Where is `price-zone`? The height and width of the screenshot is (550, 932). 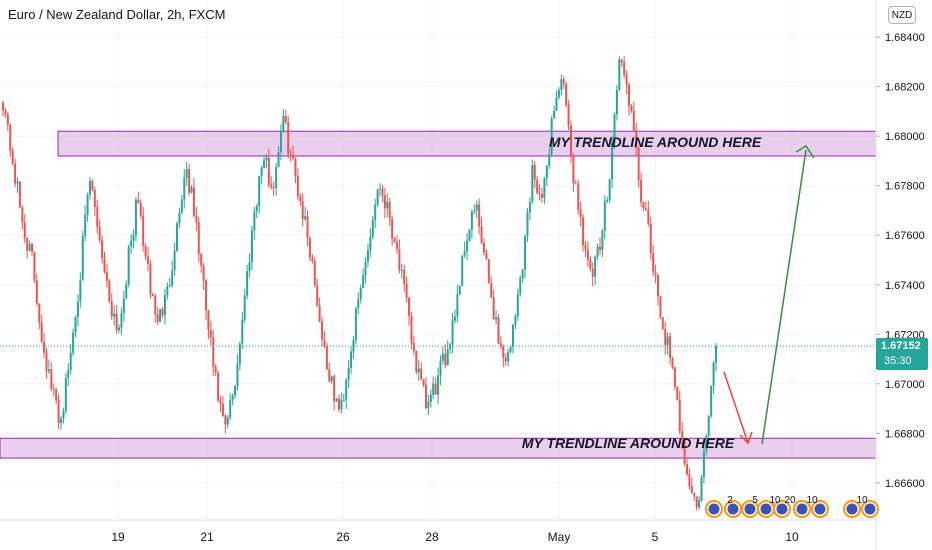 price-zone is located at coordinates (467, 143).